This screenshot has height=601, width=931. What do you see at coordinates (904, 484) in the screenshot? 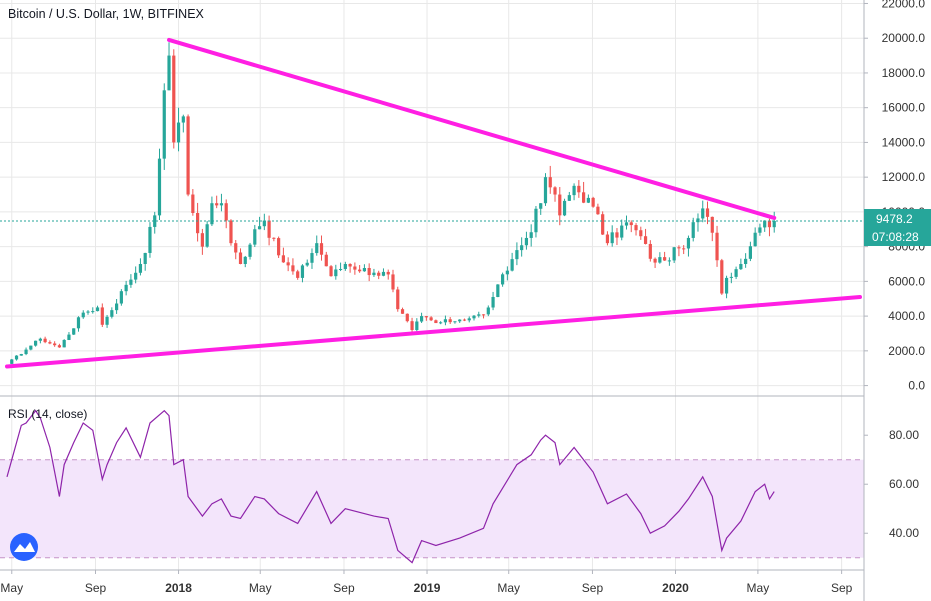
I see `rsi-tick-label: 60.00` at bounding box center [904, 484].